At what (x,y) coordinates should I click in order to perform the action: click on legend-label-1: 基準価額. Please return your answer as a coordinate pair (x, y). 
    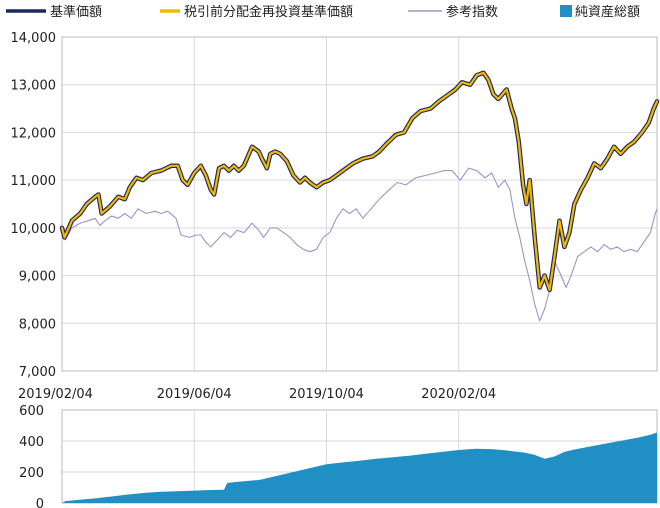
    Looking at the image, I should click on (76, 12).